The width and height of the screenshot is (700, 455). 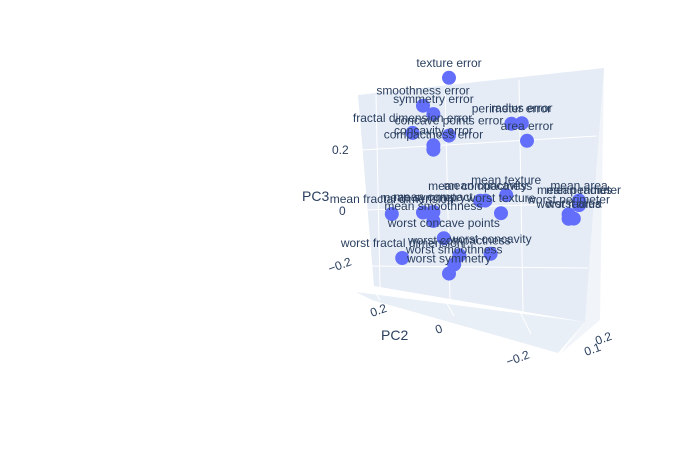 I want to click on data-label: mean compactness, so click(x=480, y=186).